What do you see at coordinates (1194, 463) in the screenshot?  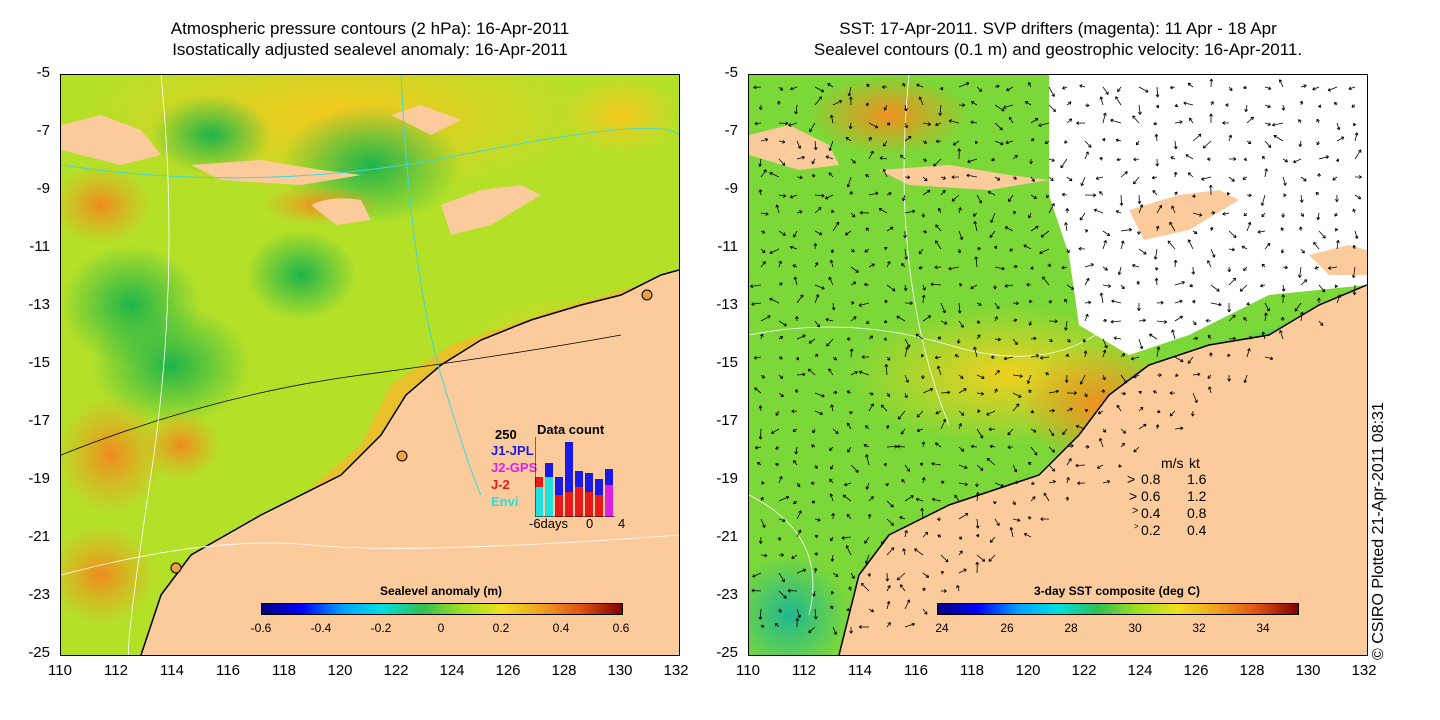 I see `velocity-header-kt: kt` at bounding box center [1194, 463].